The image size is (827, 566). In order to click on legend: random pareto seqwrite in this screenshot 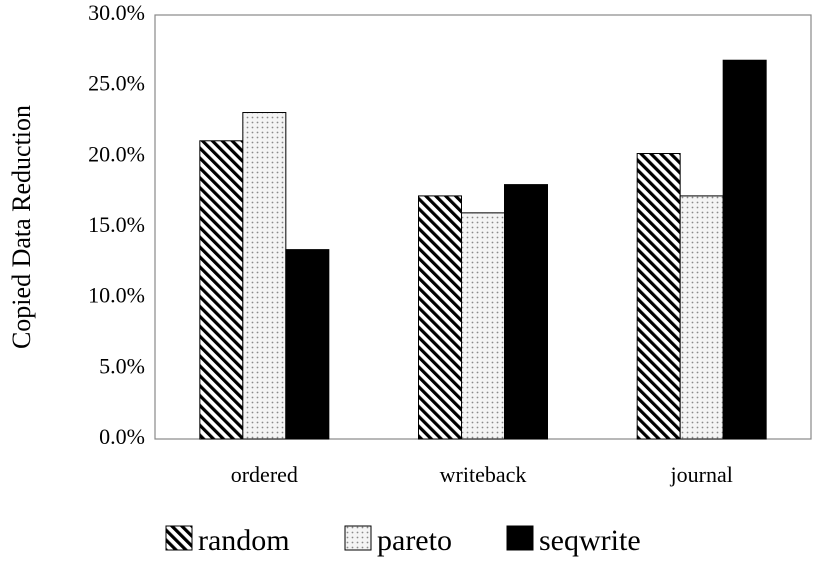, I will do `click(403, 540)`.